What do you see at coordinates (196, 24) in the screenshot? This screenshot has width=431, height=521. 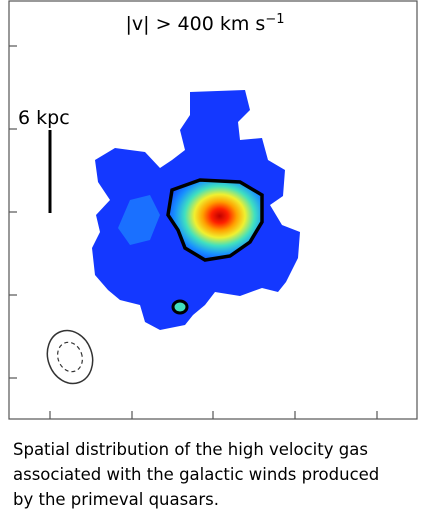 I see `title-text: |v| > 400 km s` at bounding box center [196, 24].